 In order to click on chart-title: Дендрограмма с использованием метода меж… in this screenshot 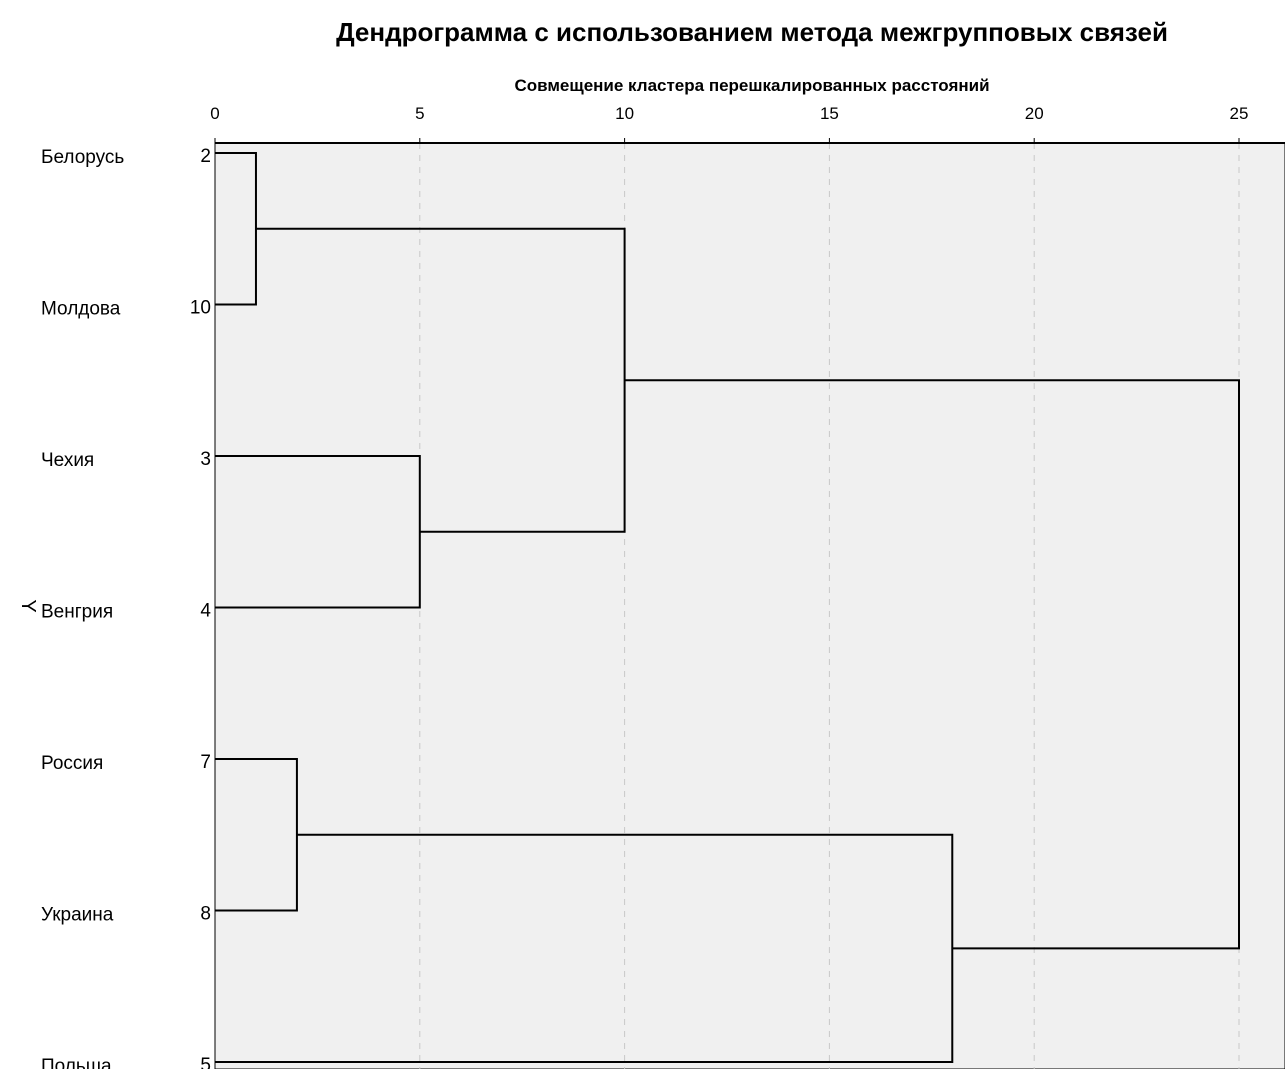, I will do `click(752, 32)`.